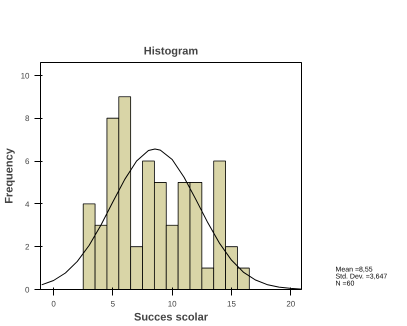  What do you see at coordinates (10, 175) in the screenshot?
I see `y-axis-title: Frequency` at bounding box center [10, 175].